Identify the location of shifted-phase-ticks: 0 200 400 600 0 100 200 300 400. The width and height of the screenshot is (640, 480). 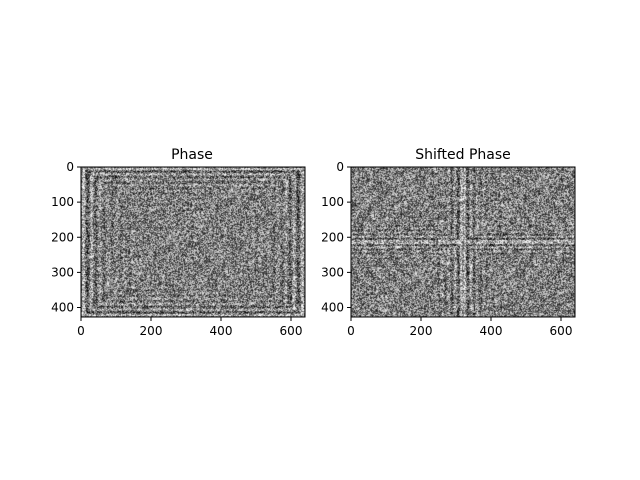
(446, 249).